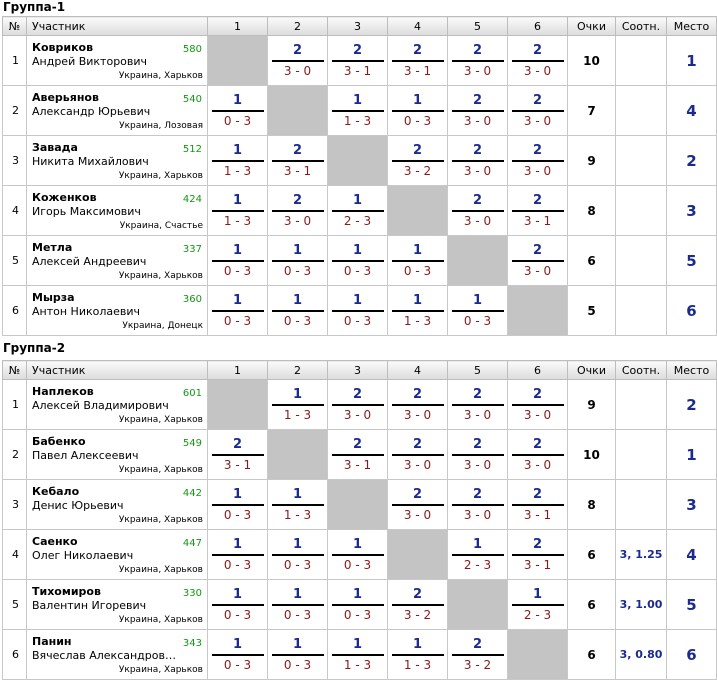 This screenshot has width=717, height=682. Describe the element at coordinates (83, 555) in the screenshot. I see `player-first-name: Олег Николаевич` at that location.